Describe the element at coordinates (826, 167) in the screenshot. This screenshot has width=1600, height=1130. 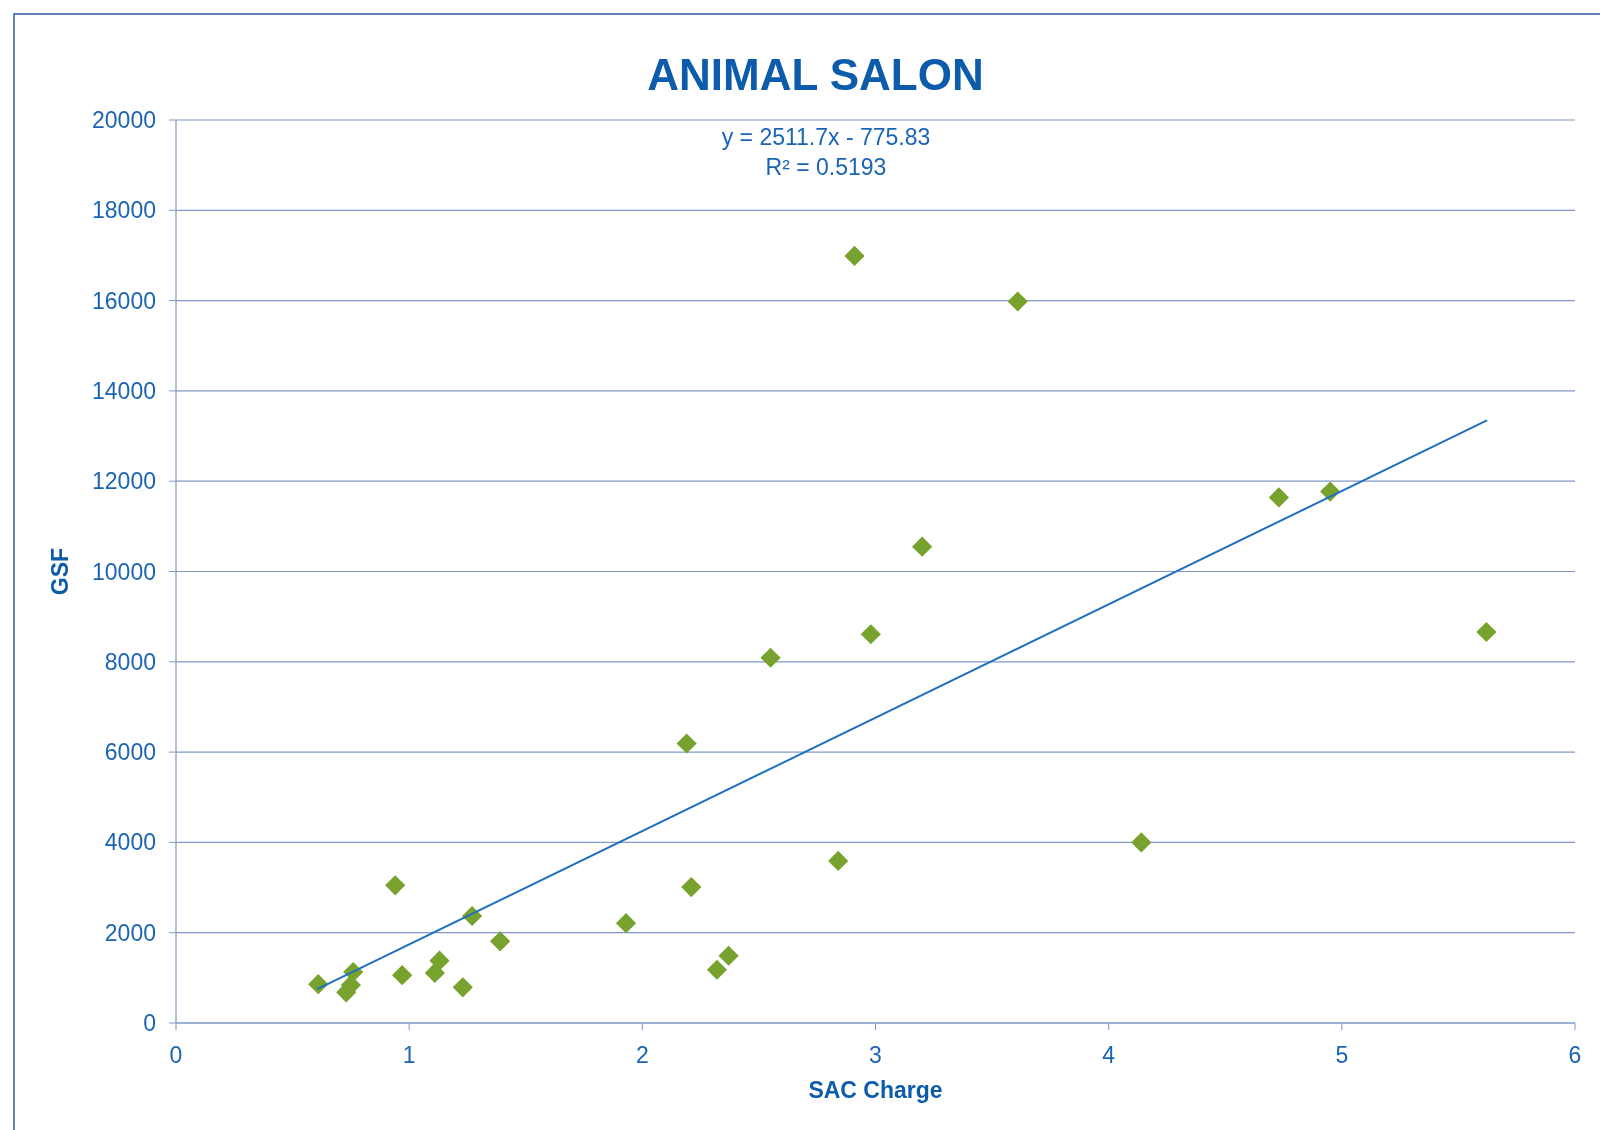
I see `annotation: R² = 0.5193` at that location.